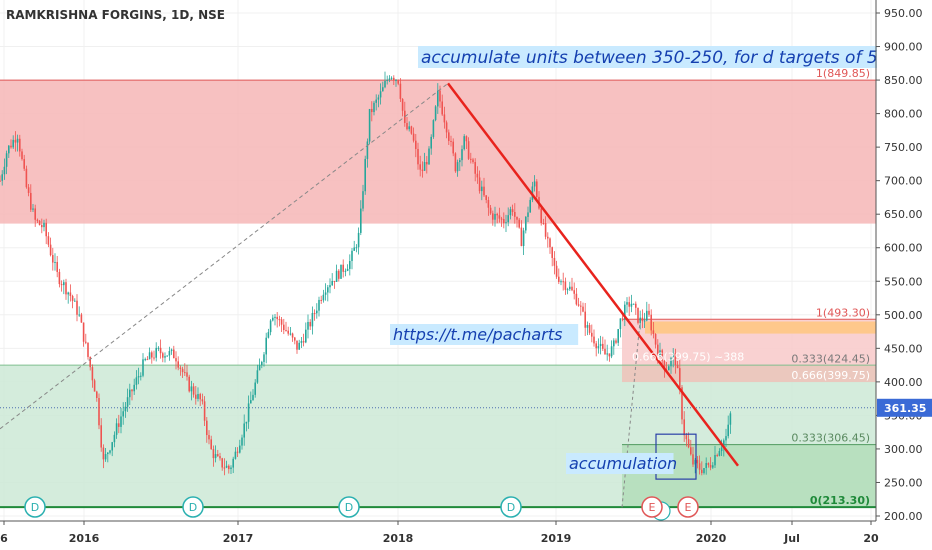 This screenshot has width=932, height=550. Describe the element at coordinates (115, 15) in the screenshot. I see `chart-title: RAMKRISHNA FORGINS, 1D, NSE` at that location.